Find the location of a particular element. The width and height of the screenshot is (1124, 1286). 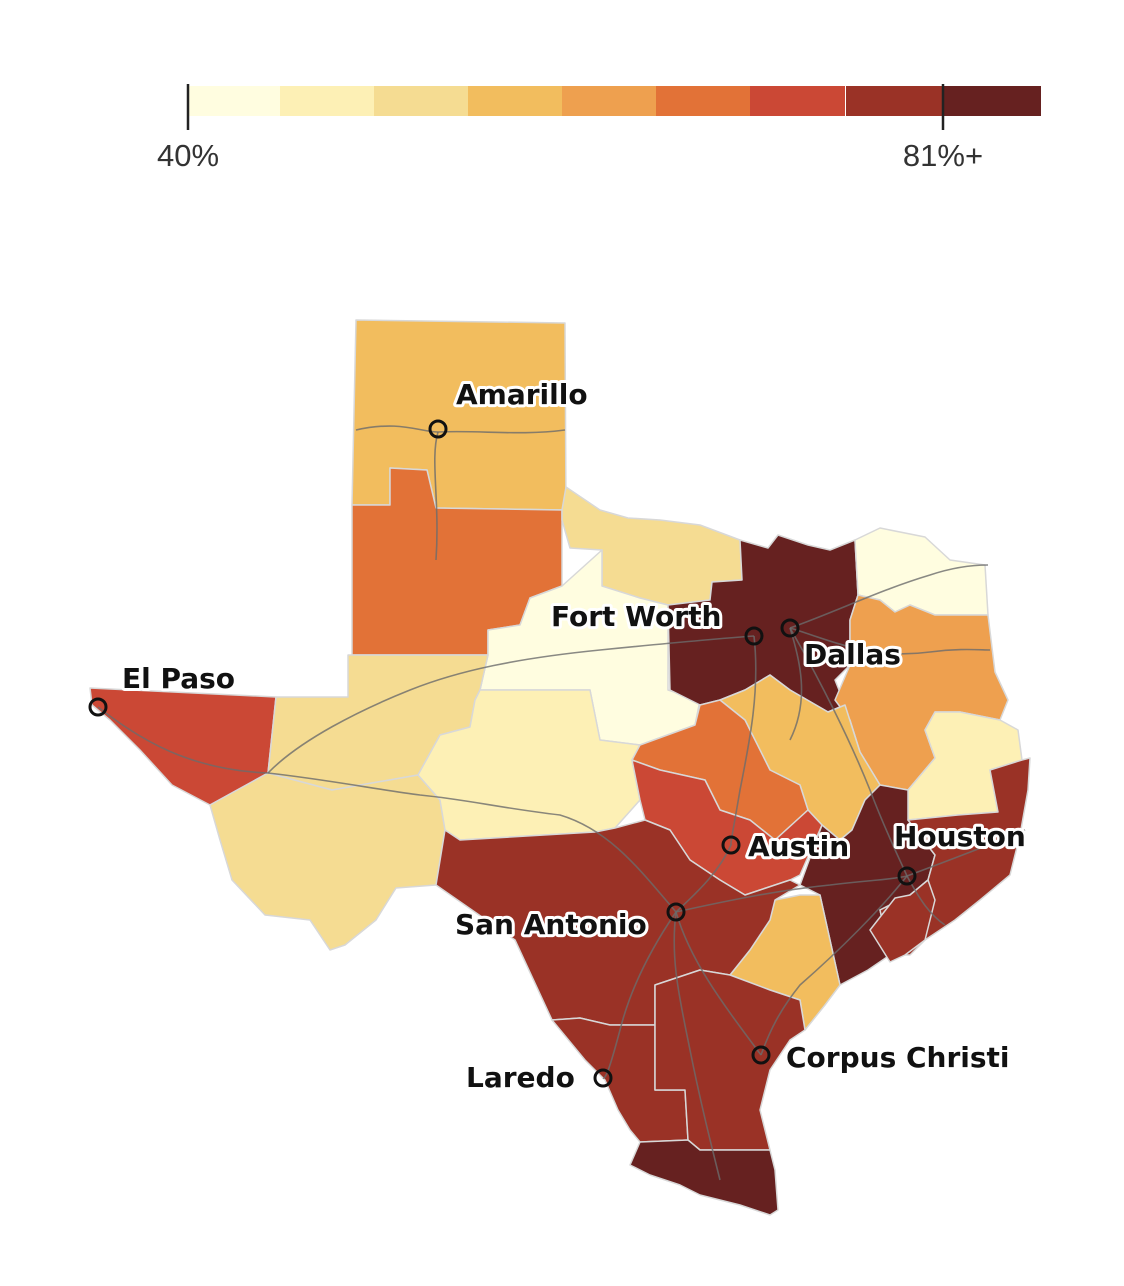

city-marker-dallas is located at coordinates (790, 628).